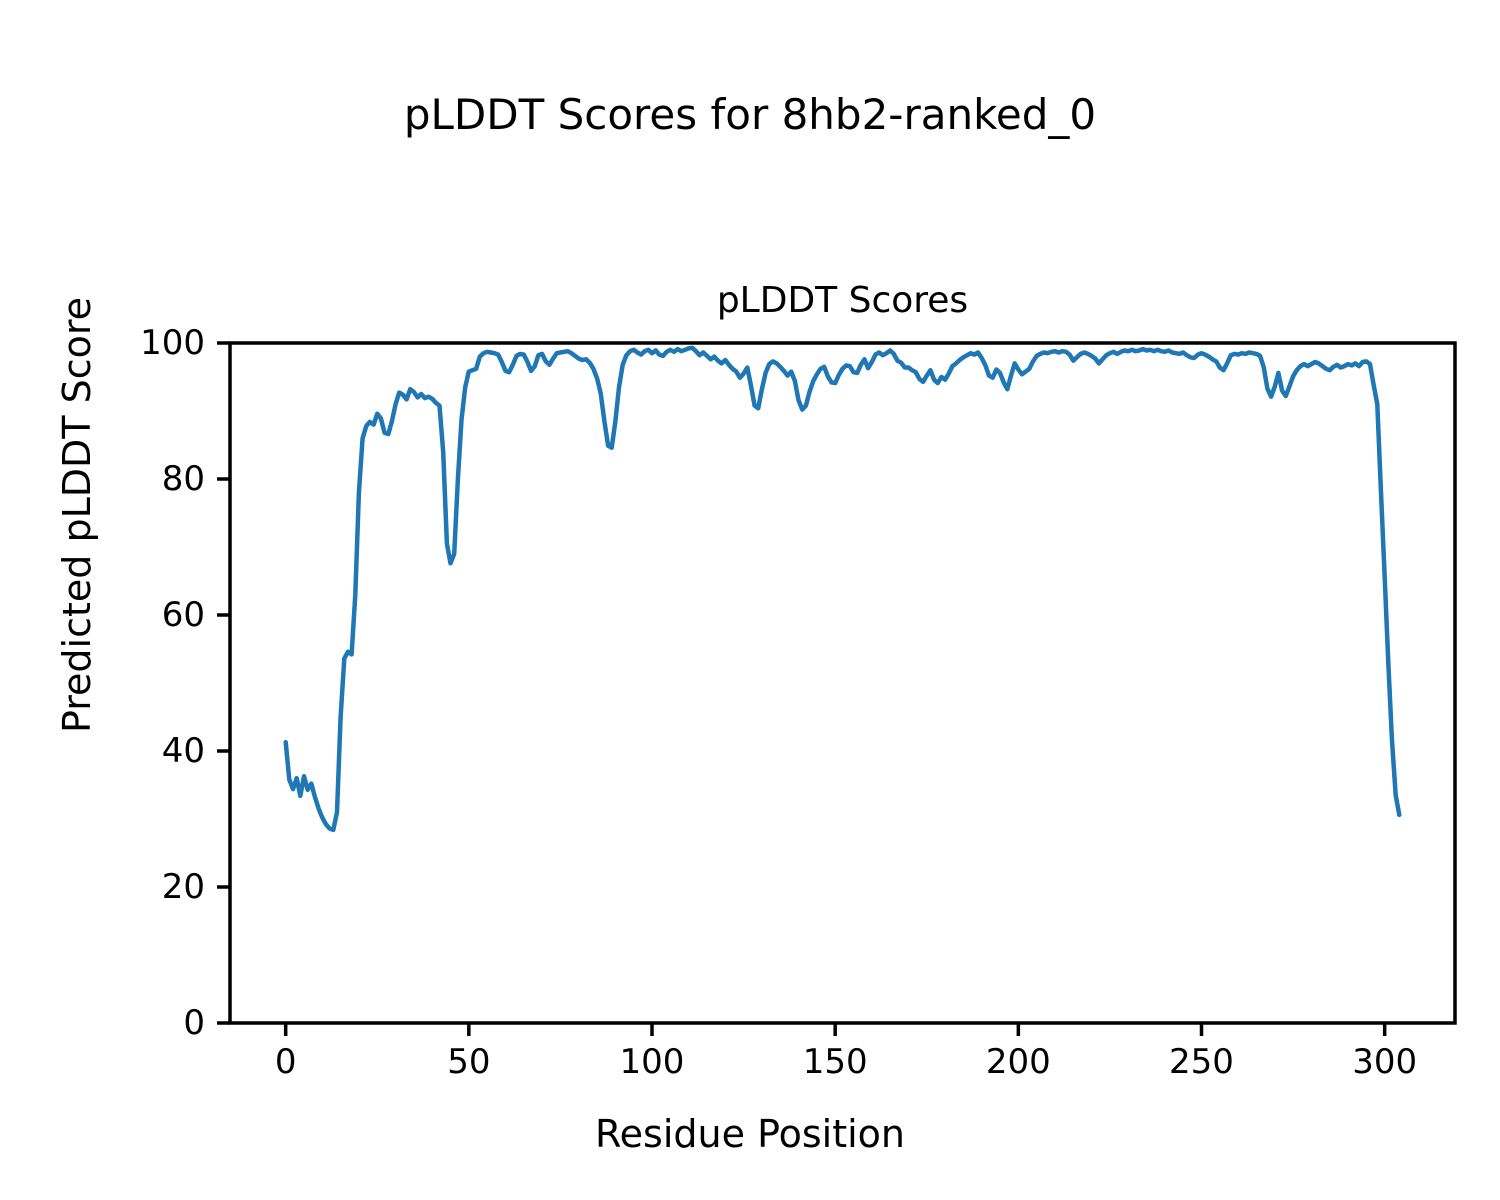 This screenshot has height=1200, width=1500. Describe the element at coordinates (183, 887) in the screenshot. I see `y-tick-label: 20` at that location.